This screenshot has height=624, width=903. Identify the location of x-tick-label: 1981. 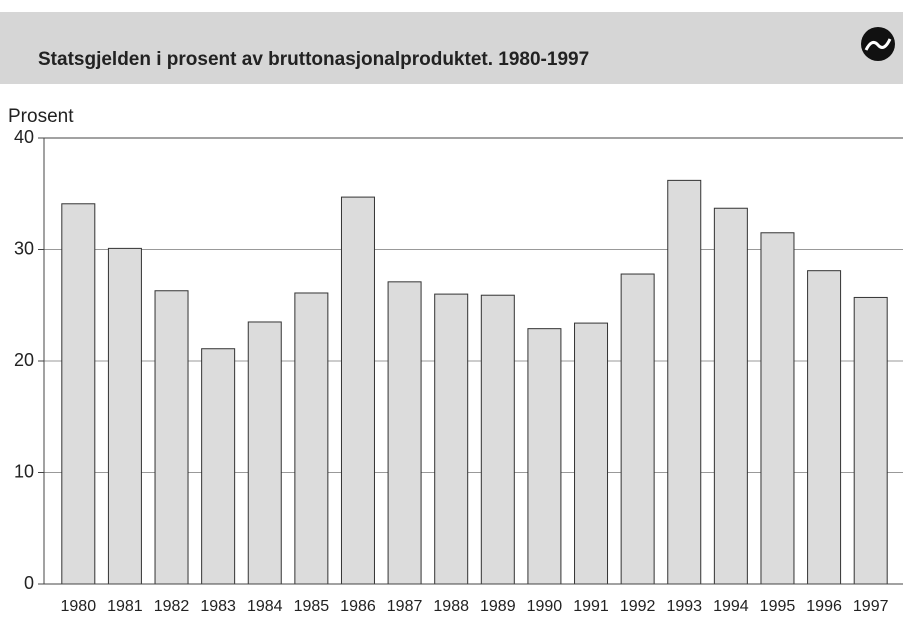
(125, 606).